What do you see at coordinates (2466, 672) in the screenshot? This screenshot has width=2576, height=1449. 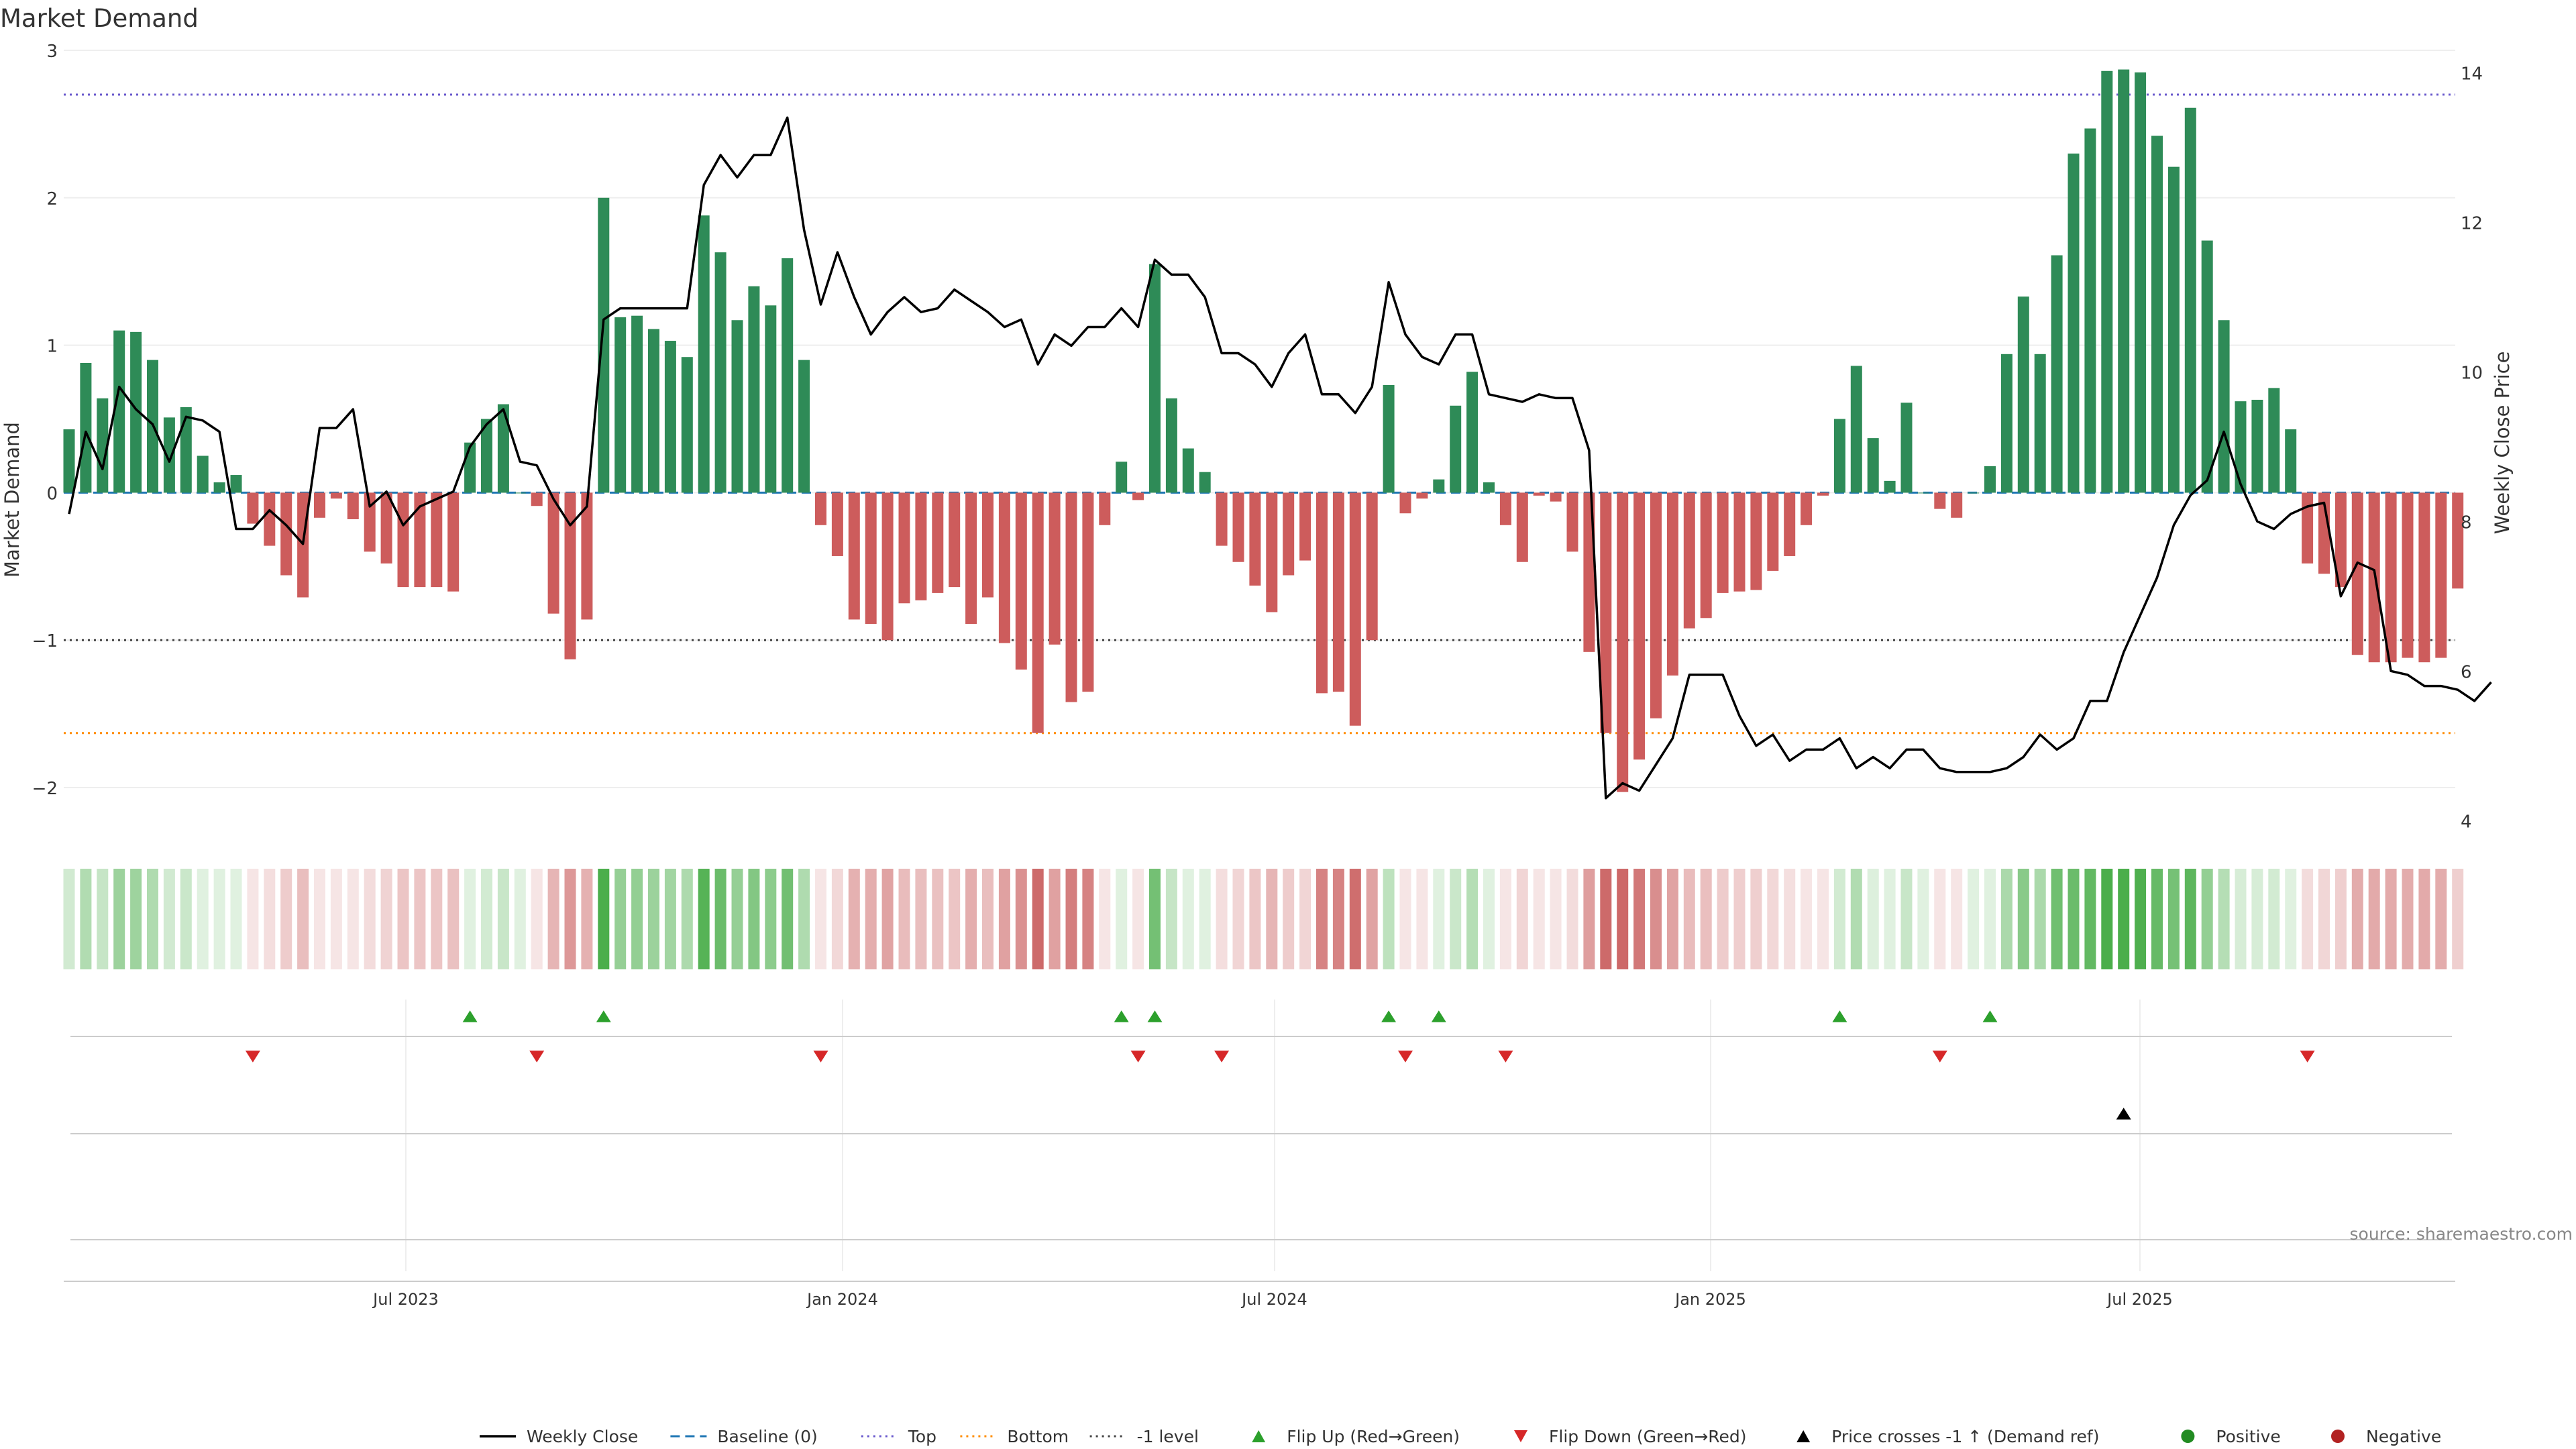 I see `y2-tick-label: 6` at bounding box center [2466, 672].